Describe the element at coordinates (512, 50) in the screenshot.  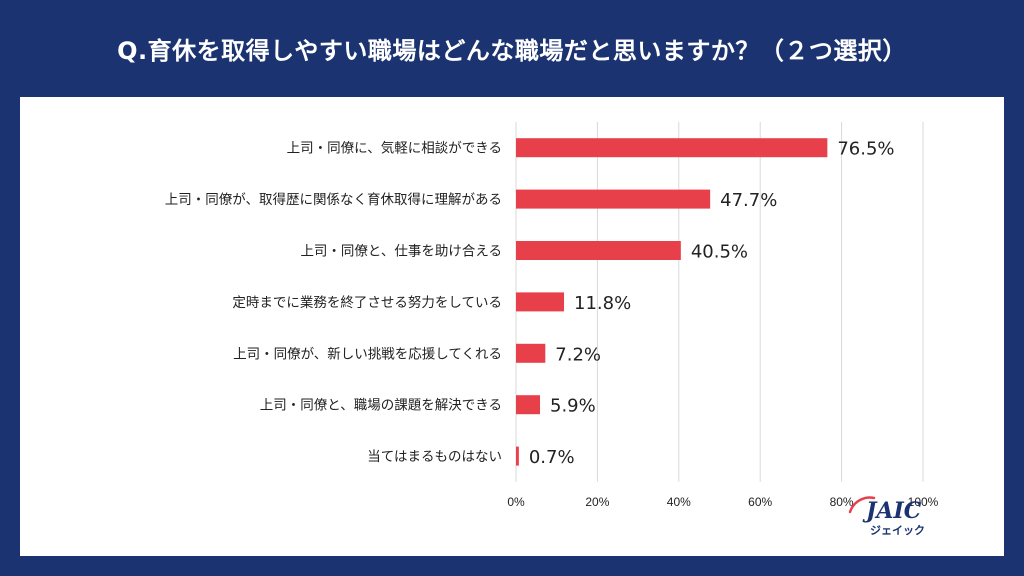
I see `question-title: Q.育休を取得しやすい職場はどんな職場だと思いますか？（２つ選択）` at that location.